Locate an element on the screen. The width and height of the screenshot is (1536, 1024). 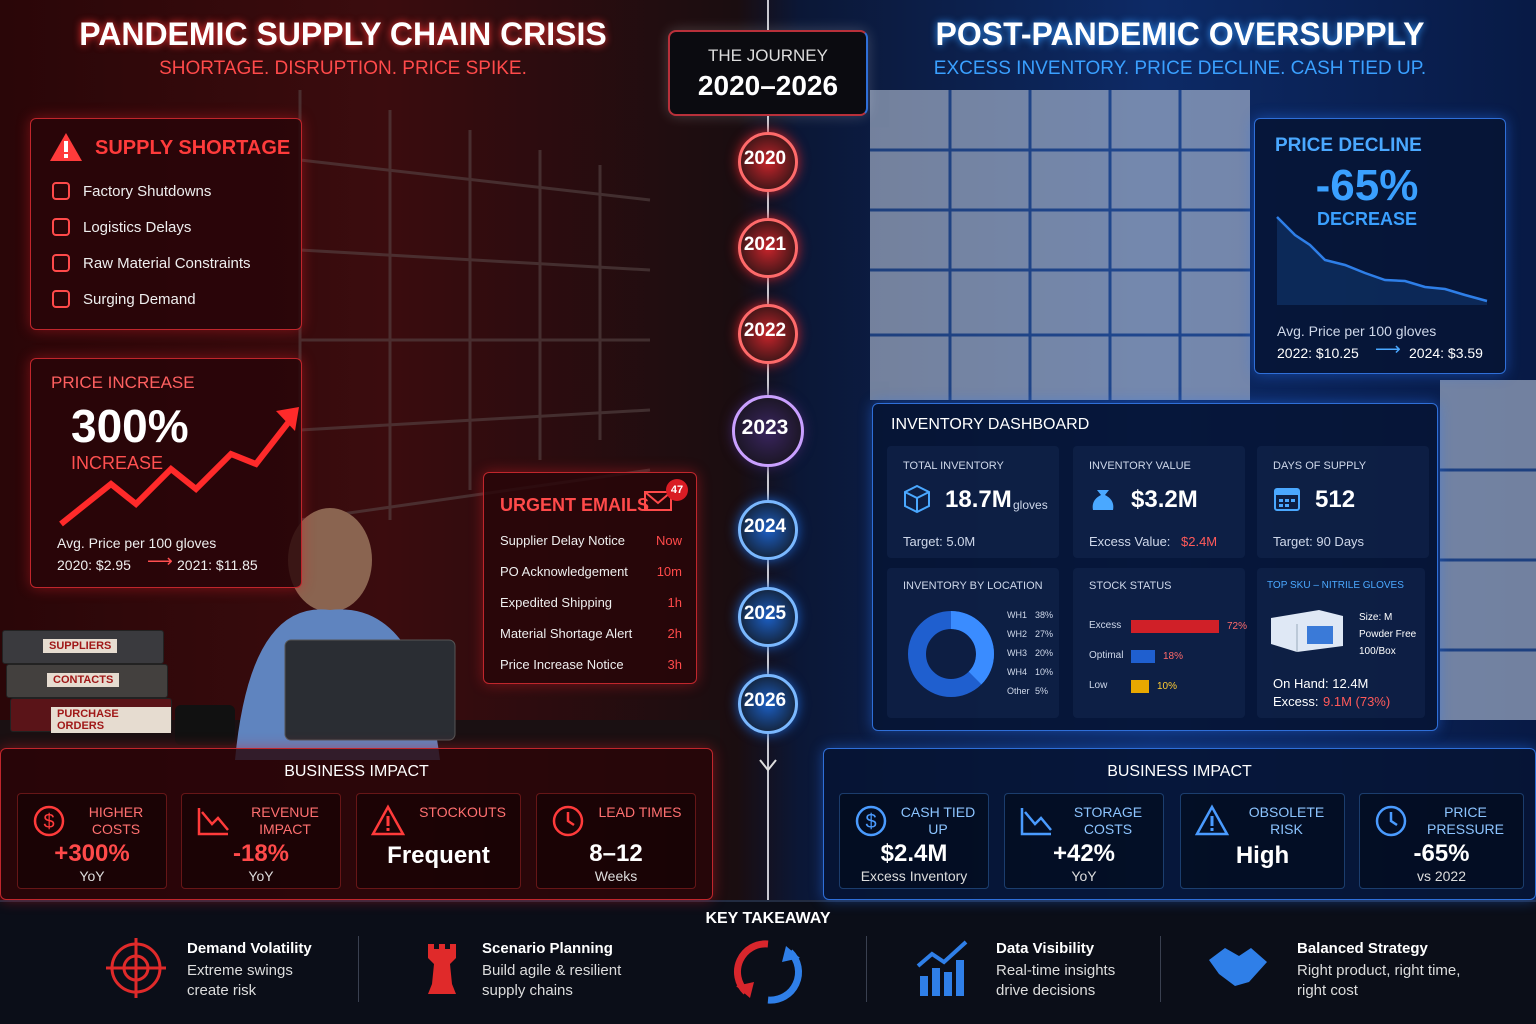
takeaway-item-title: Balanced Strategy is located at coordinates (1362, 948).